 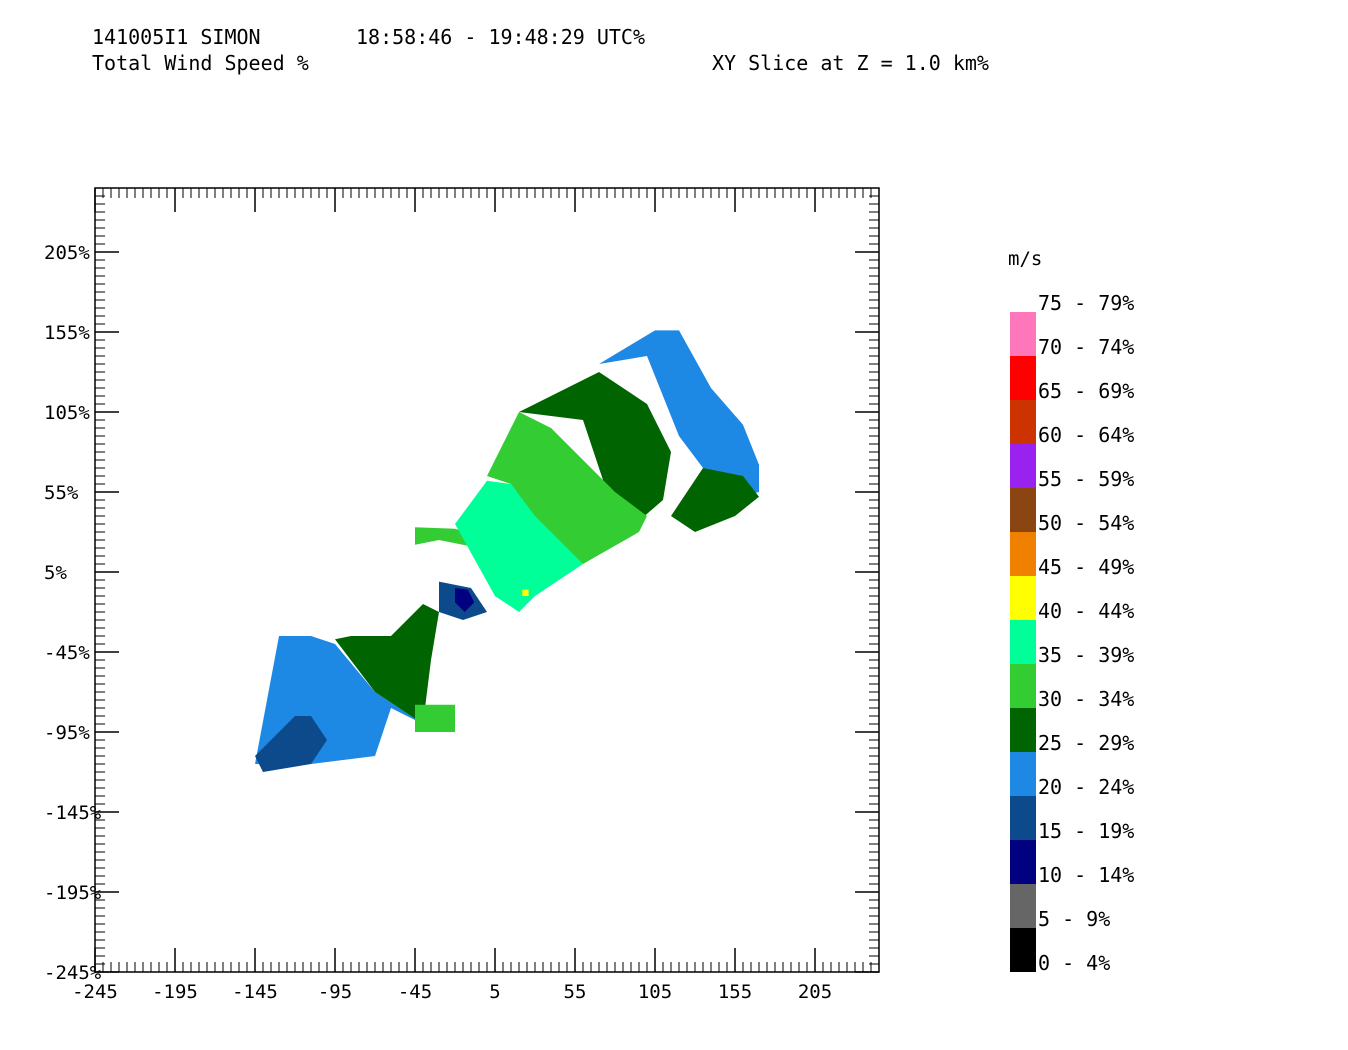 What do you see at coordinates (1086, 655) in the screenshot?
I see `legend-label: 35 - 39%` at bounding box center [1086, 655].